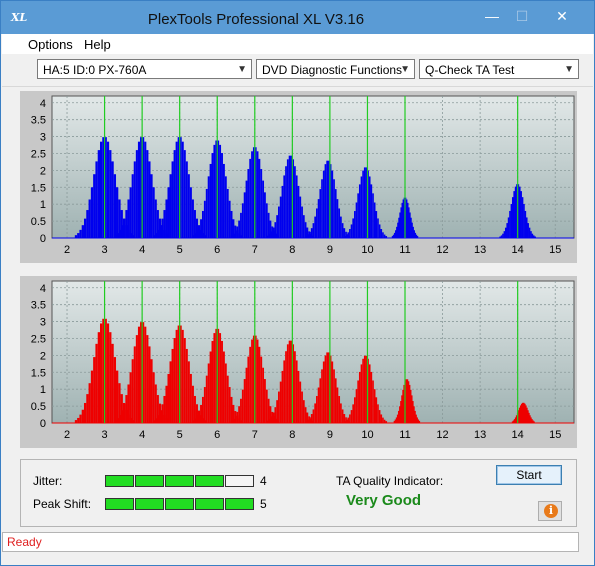 Image resolution: width=595 pixels, height=566 pixels. I want to click on maximize-button: ☐, so click(522, 16).